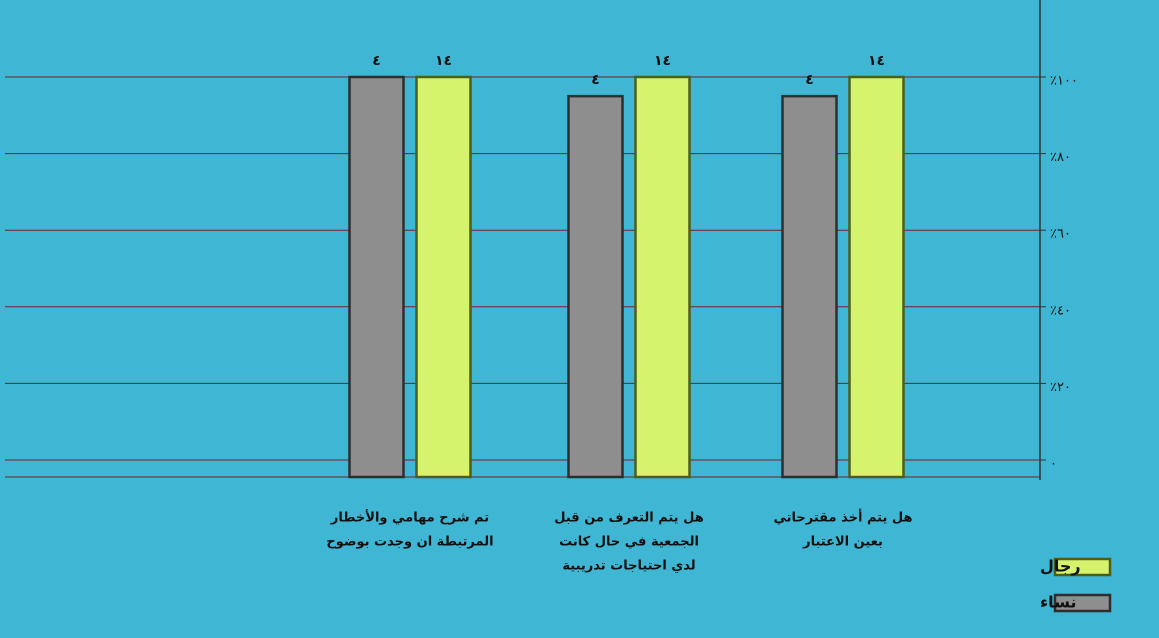 The image size is (1159, 638). Describe the element at coordinates (1060, 566) in the screenshot. I see `legend-label: رجال` at that location.